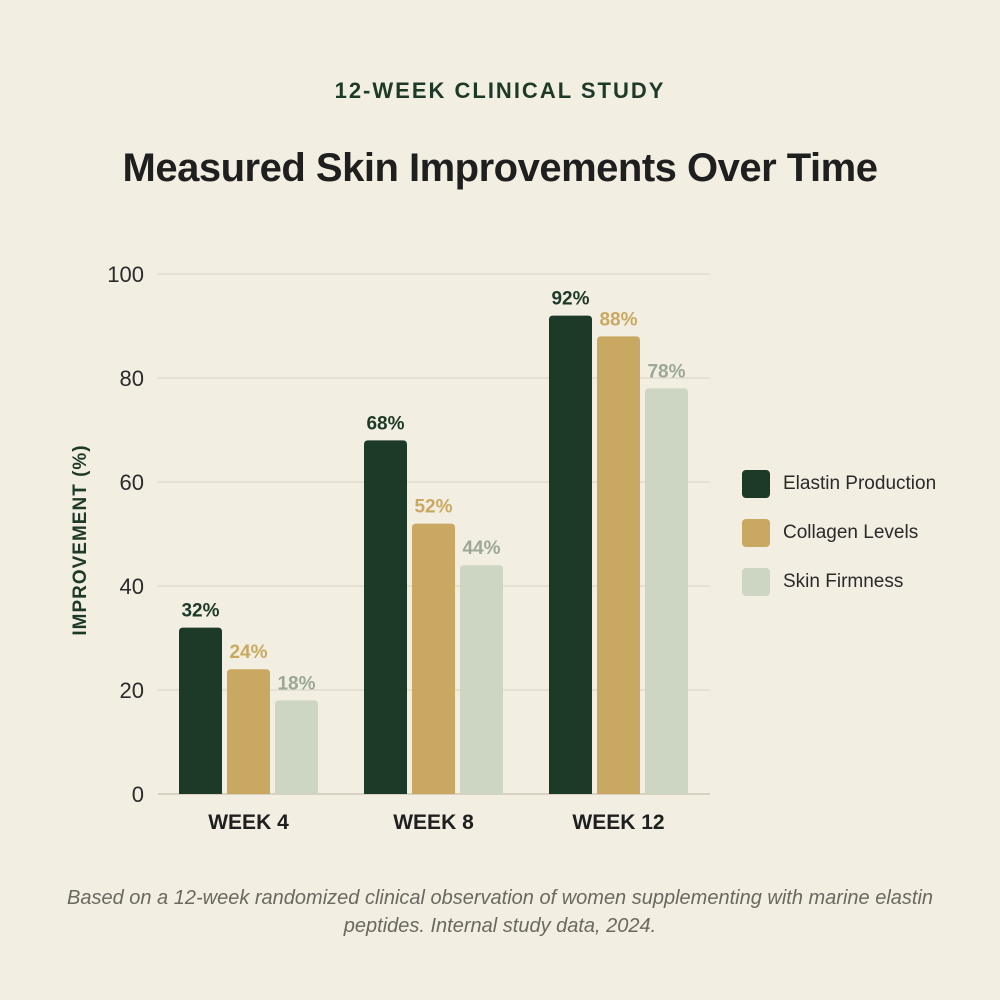 The image size is (1000, 1000). Describe the element at coordinates (125, 274) in the screenshot. I see `y-tick-label: 100` at that location.